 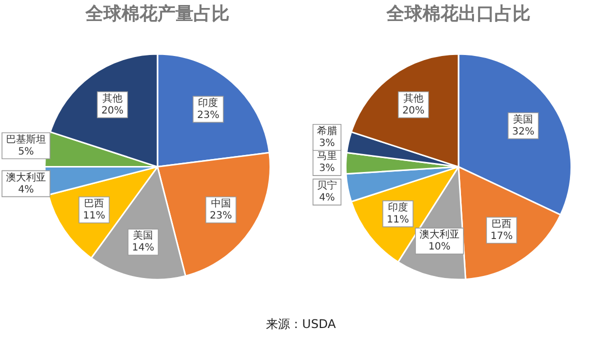 I want to click on chart-title: 全球棉花产量占比, so click(x=157, y=13).